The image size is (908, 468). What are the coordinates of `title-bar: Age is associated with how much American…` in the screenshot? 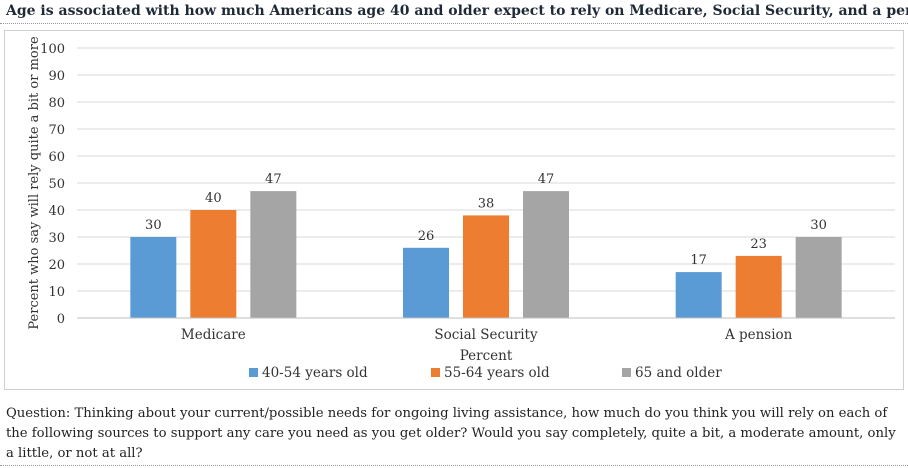 It's located at (454, 12).